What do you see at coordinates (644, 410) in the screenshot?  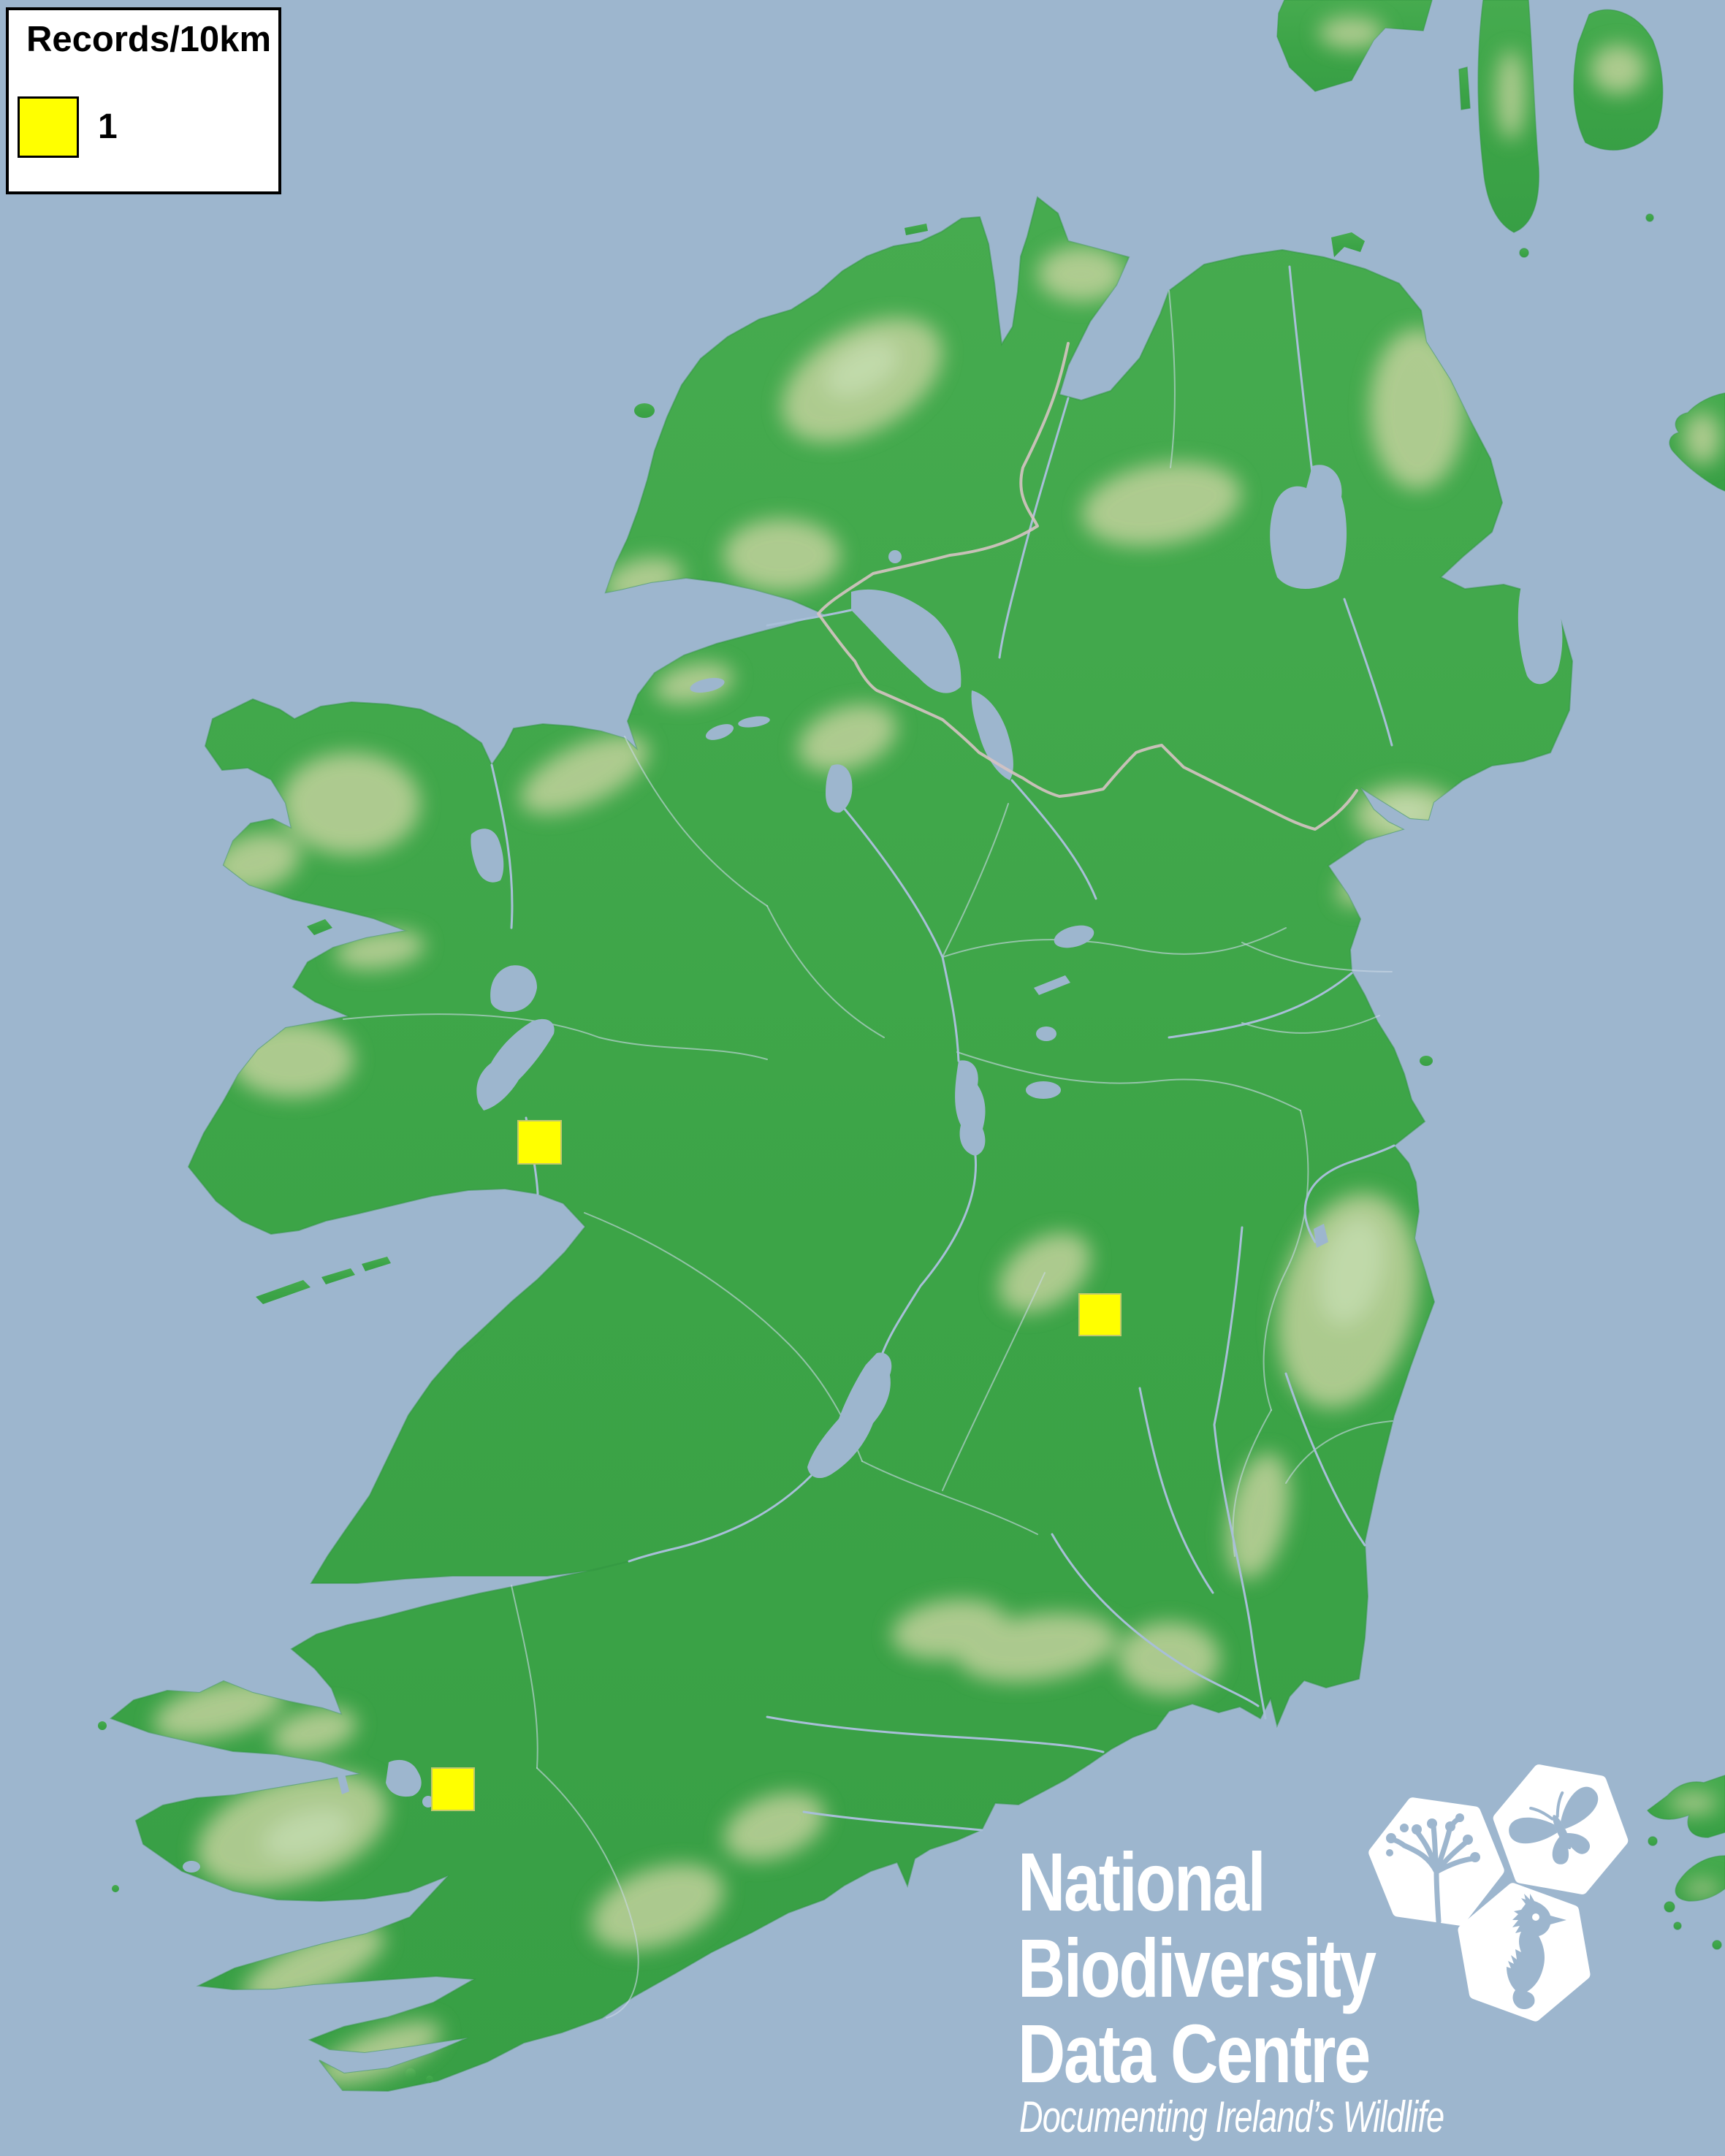 I see `arranmore-island` at bounding box center [644, 410].